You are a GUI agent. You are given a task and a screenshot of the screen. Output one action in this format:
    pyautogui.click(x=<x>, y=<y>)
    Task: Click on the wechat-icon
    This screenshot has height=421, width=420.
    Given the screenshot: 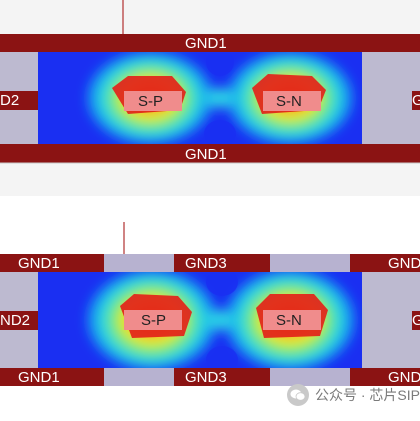 What is the action you would take?
    pyautogui.click(x=297, y=395)
    